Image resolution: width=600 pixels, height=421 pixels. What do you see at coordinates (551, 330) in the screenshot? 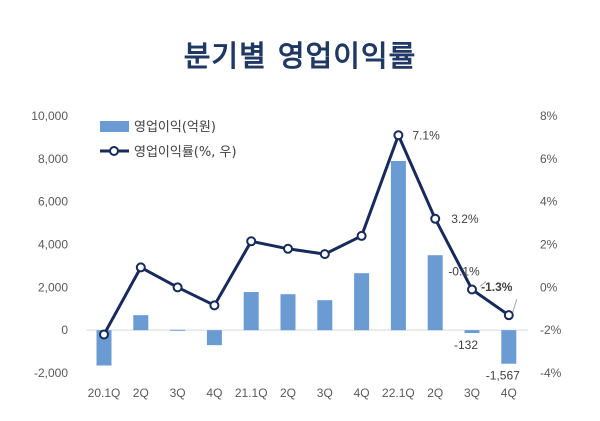
I see `right-axis-tick: -2%` at bounding box center [551, 330].